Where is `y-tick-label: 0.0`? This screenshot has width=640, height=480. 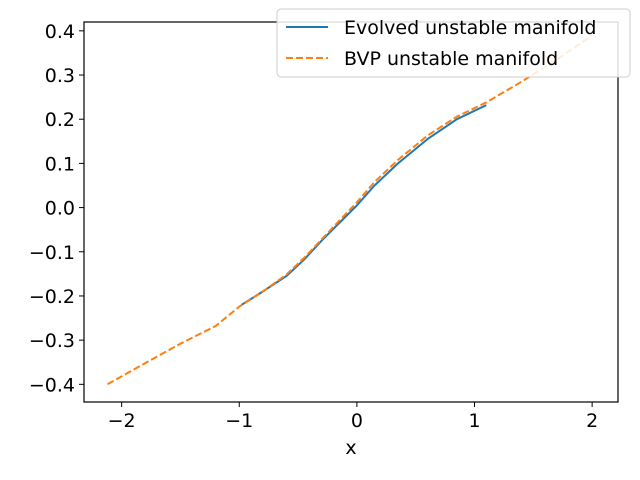
y-tick-label: 0.0 is located at coordinates (60, 209).